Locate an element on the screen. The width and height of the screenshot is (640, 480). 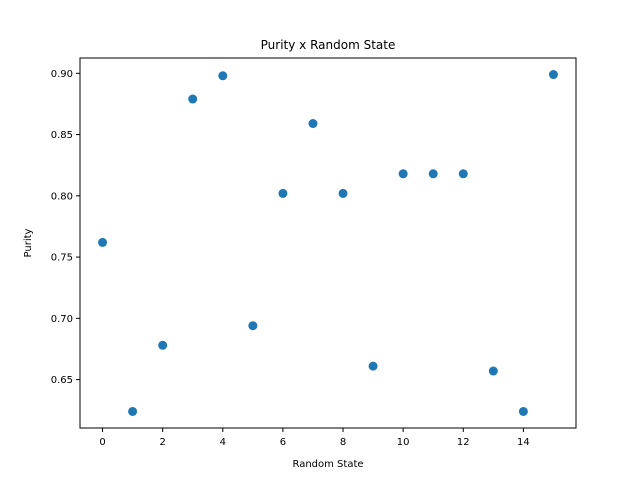
y-tick-label: 0.65 is located at coordinates (62, 380).